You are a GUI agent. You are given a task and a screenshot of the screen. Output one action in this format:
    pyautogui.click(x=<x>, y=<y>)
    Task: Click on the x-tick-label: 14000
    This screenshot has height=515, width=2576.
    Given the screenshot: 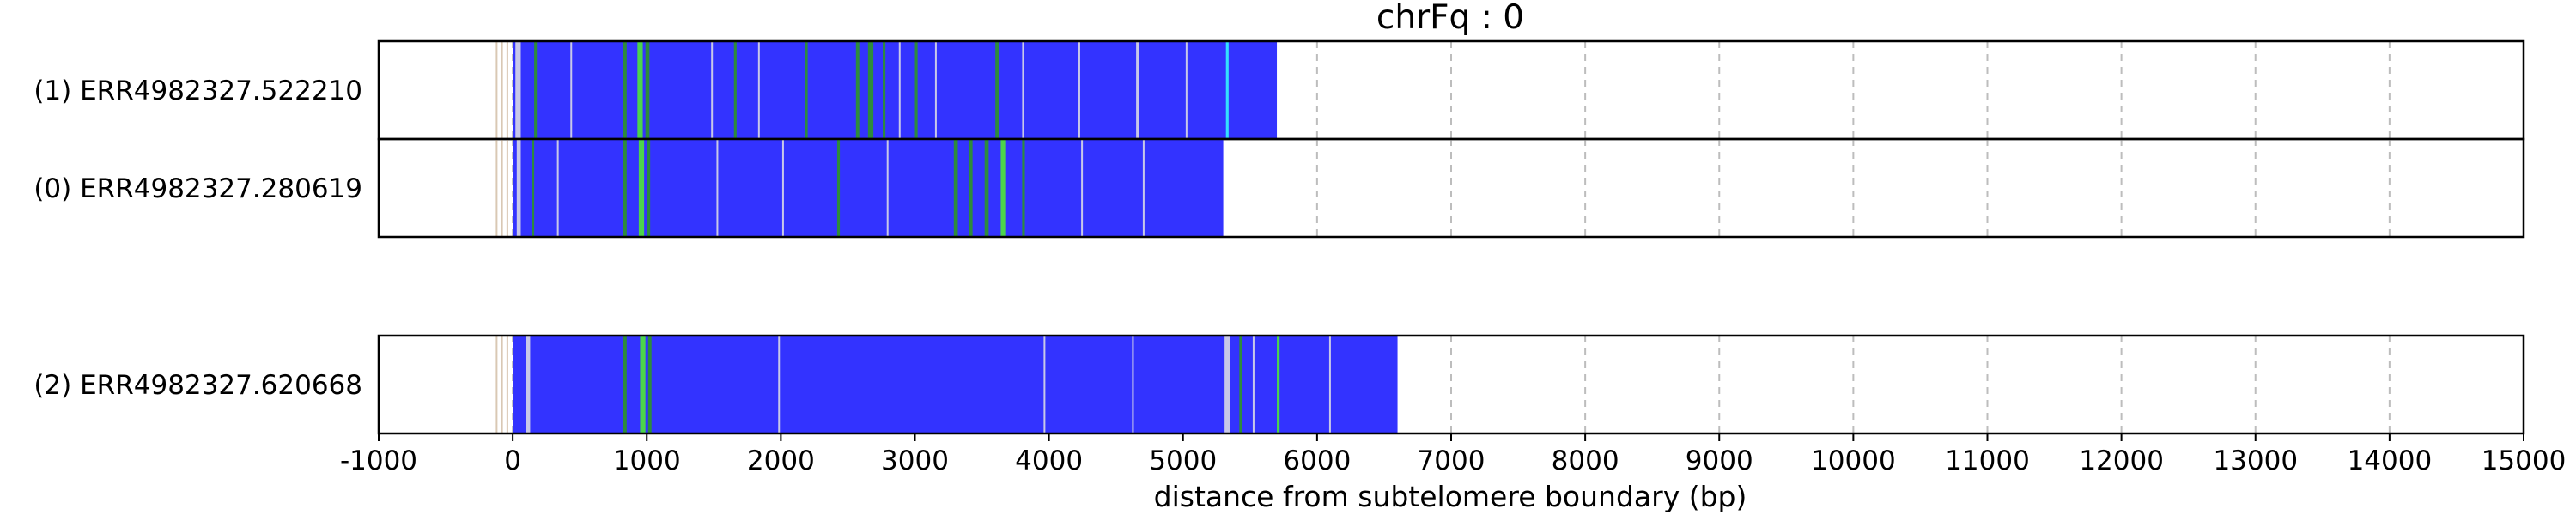 What is the action you would take?
    pyautogui.click(x=2390, y=460)
    